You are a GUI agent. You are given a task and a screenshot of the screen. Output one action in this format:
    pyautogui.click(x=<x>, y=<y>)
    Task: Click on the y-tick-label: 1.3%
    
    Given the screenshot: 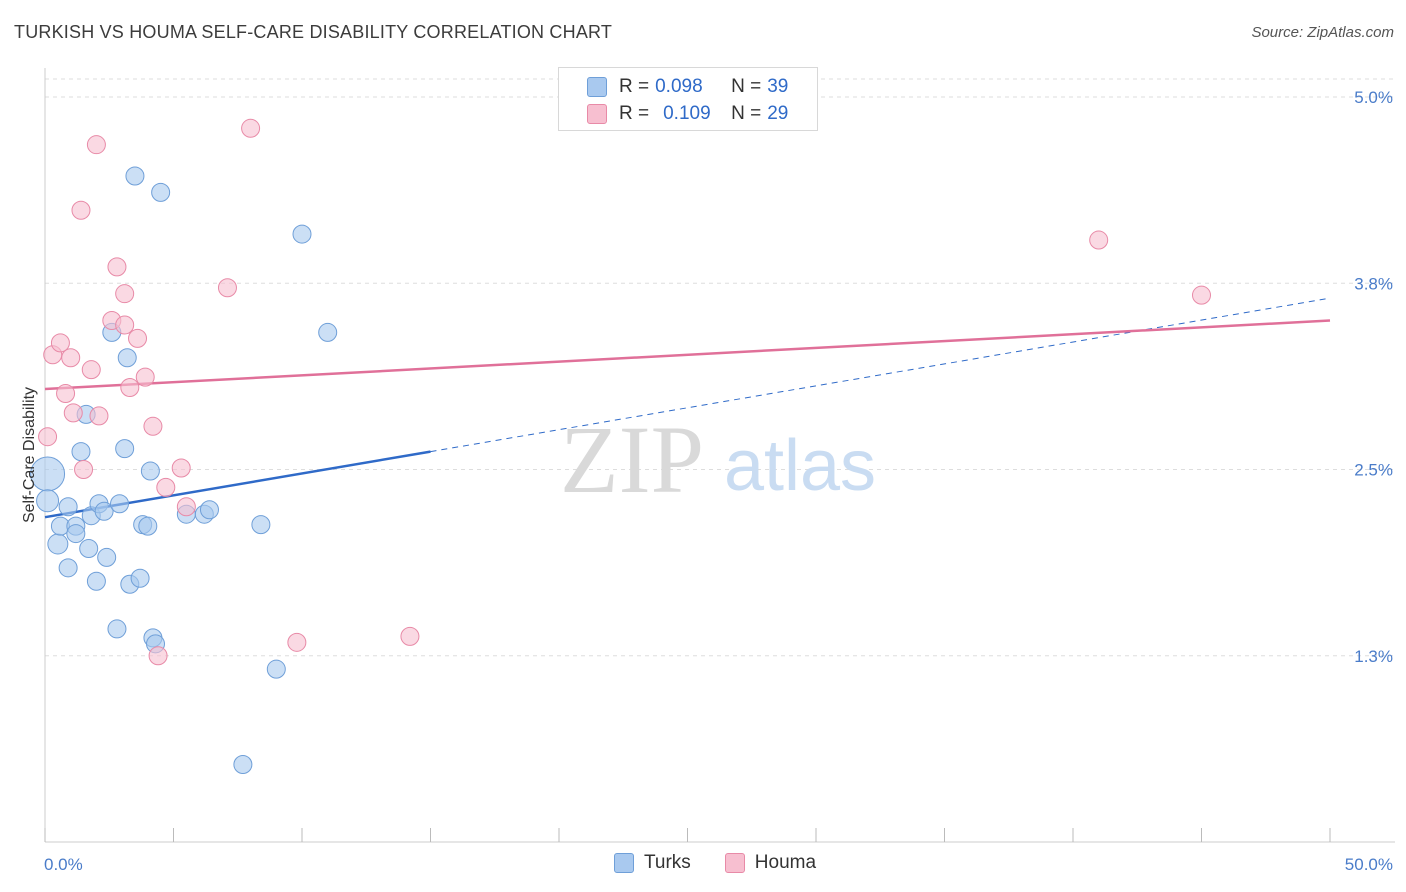 What is the action you would take?
    pyautogui.click(x=1373, y=656)
    